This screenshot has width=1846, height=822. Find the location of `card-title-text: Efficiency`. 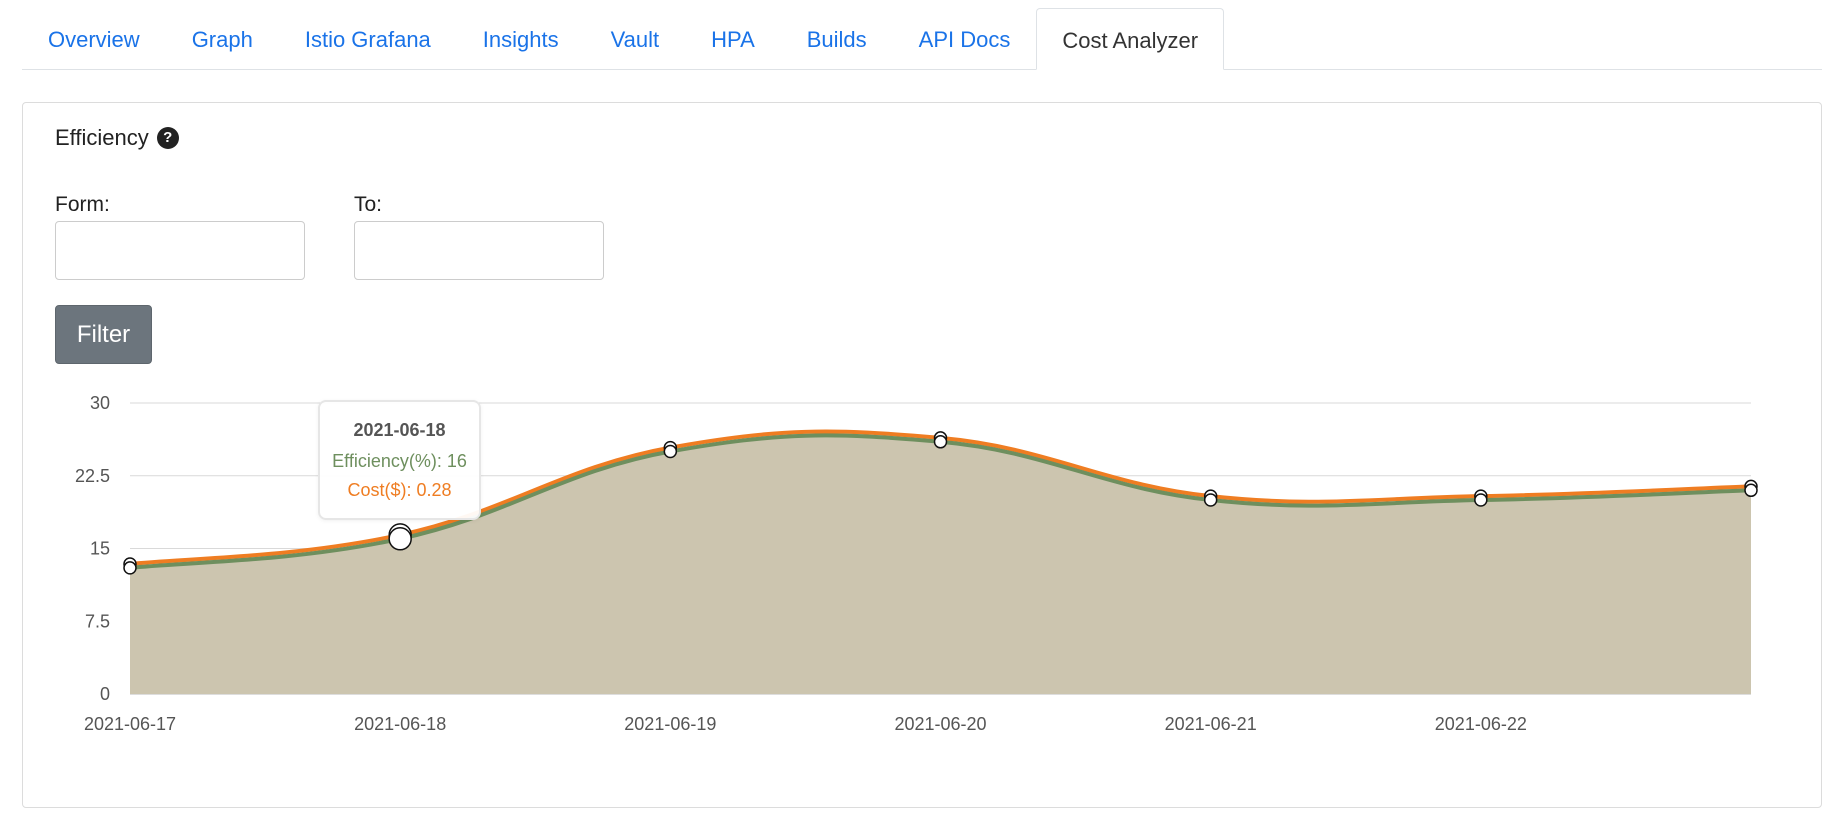

card-title-text: Efficiency is located at coordinates (102, 137).